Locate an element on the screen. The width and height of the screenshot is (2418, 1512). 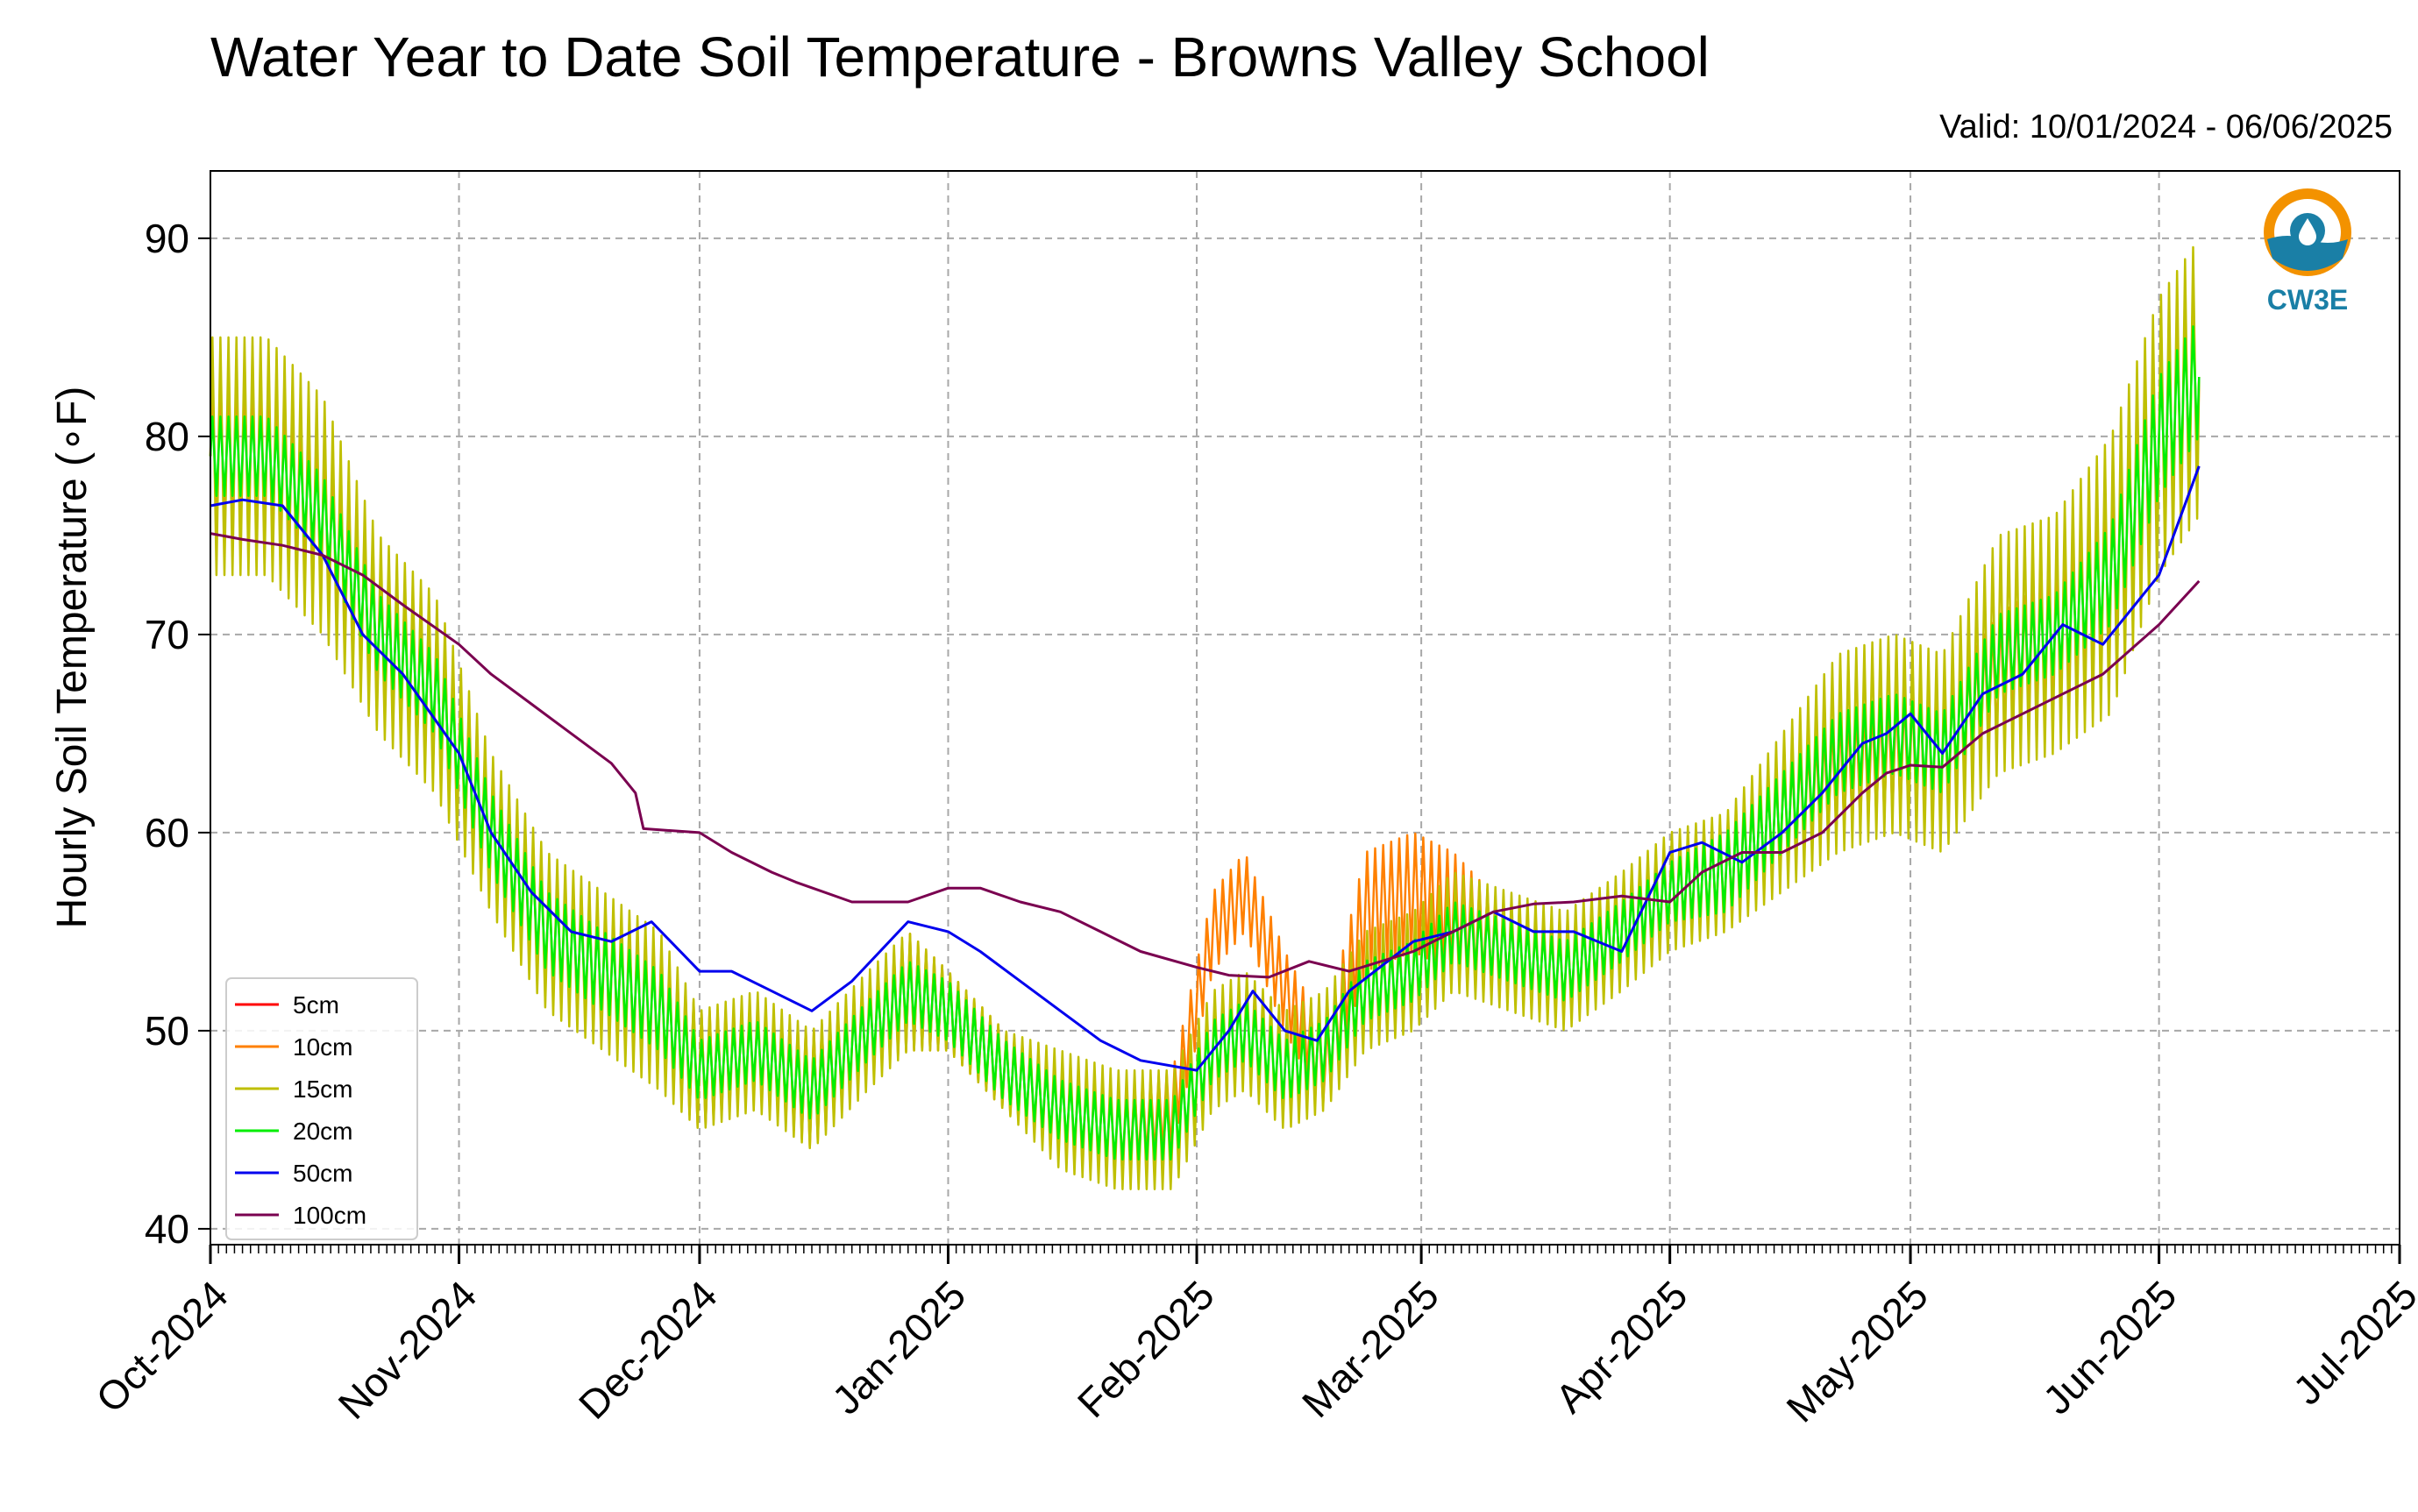
y-tick-label: 60 is located at coordinates (167, 832).